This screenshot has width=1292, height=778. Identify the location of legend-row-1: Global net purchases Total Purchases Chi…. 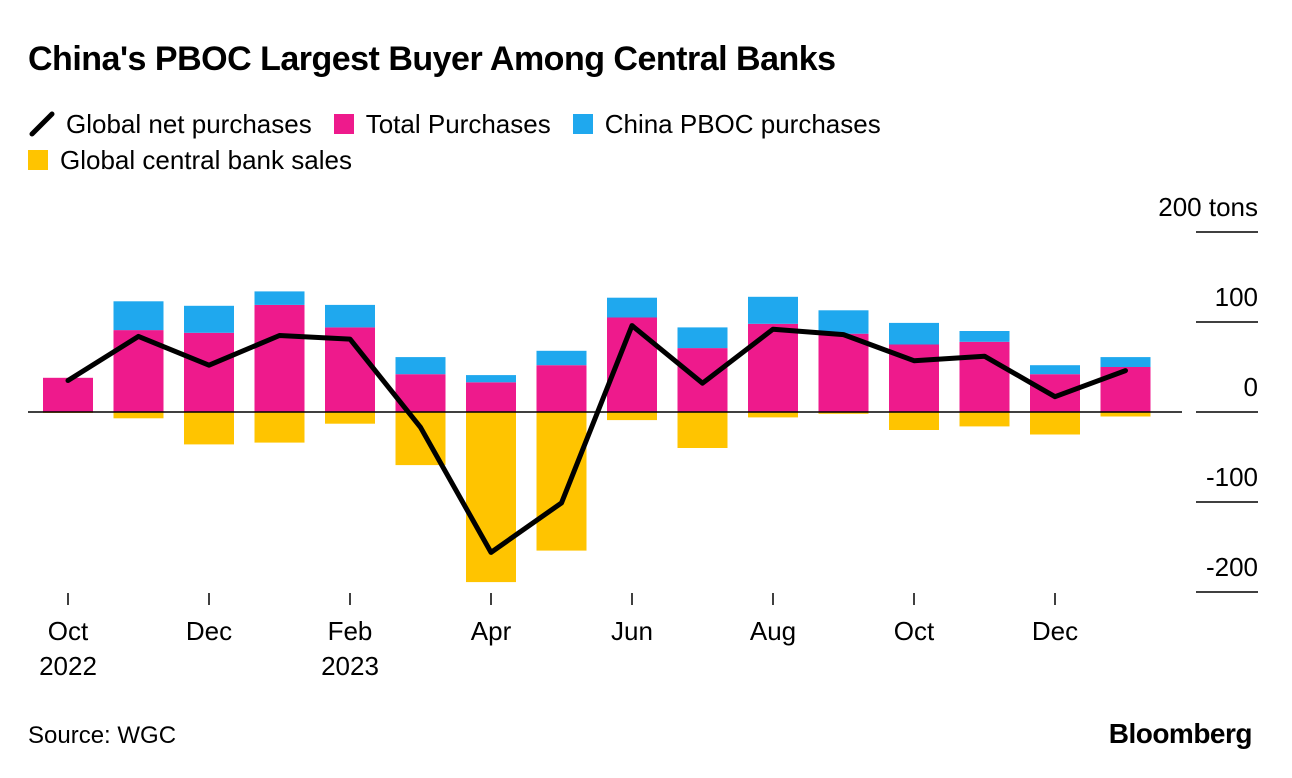
(528, 124).